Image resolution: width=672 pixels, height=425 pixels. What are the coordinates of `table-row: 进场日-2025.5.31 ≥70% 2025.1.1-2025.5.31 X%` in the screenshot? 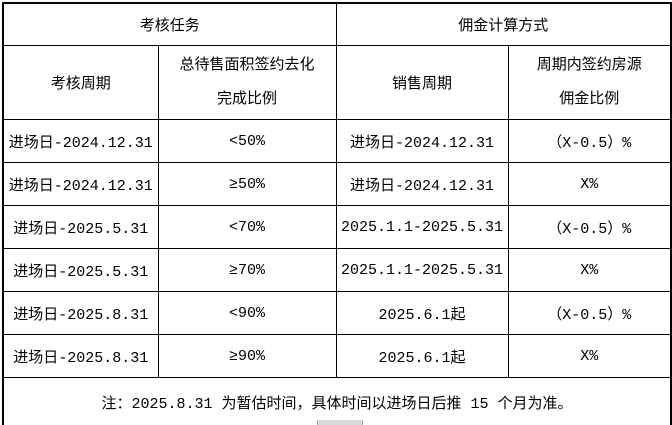 It's located at (337, 270).